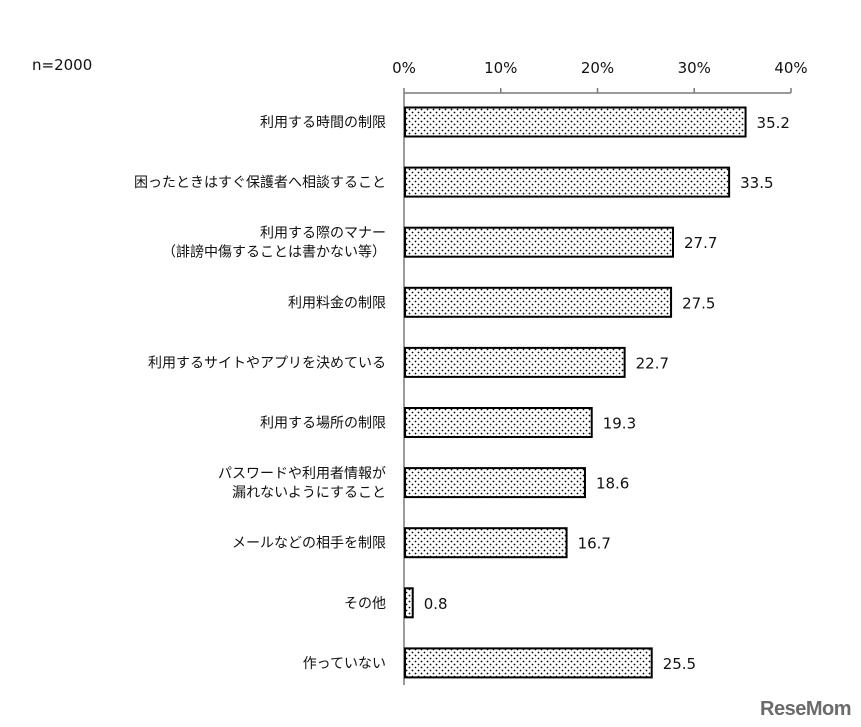  I want to click on category-label: 作っていない, so click(344, 664).